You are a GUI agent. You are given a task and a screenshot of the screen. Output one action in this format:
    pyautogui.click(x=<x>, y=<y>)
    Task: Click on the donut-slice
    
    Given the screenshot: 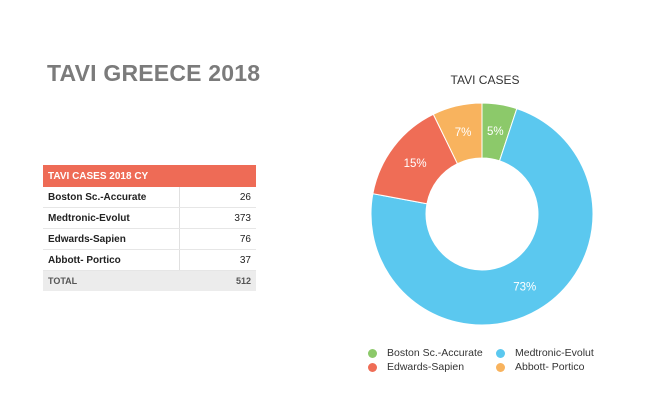 What is the action you would take?
    pyautogui.click(x=457, y=133)
    